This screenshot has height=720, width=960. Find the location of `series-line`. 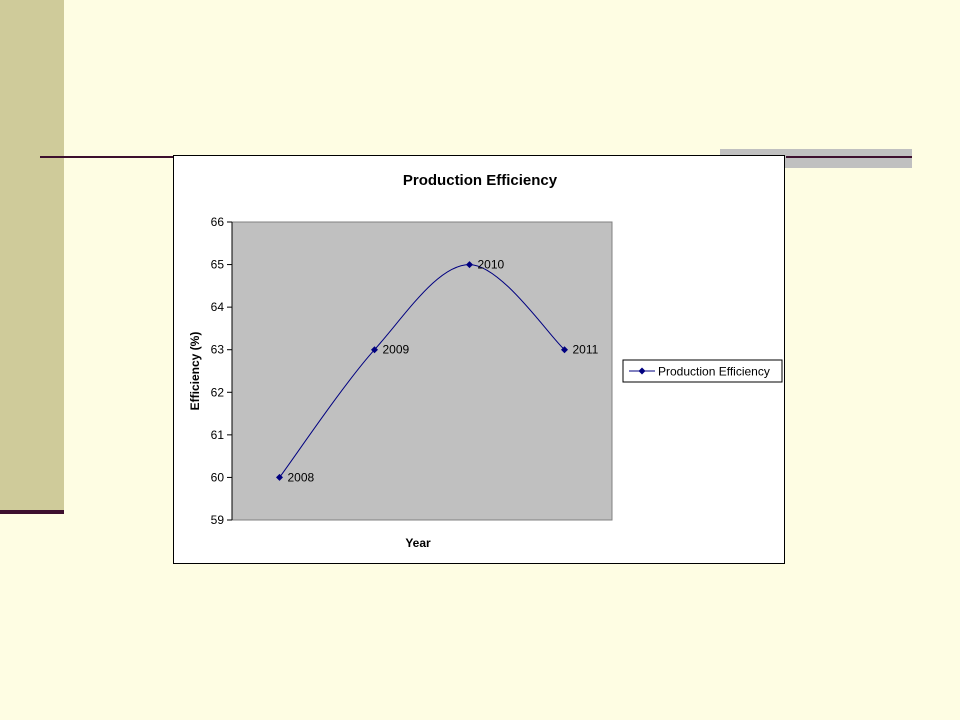

series-line is located at coordinates (422, 371).